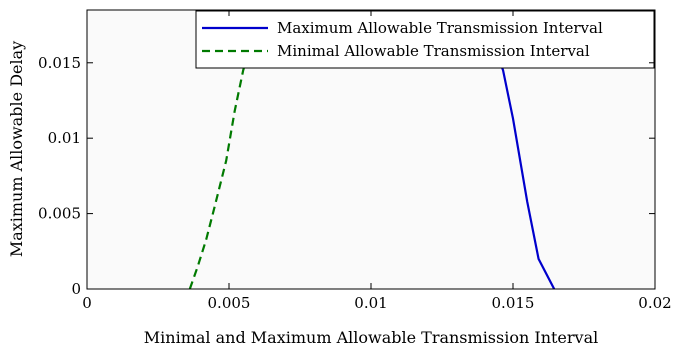  I want to click on x-tick-label: 0, so click(87, 303).